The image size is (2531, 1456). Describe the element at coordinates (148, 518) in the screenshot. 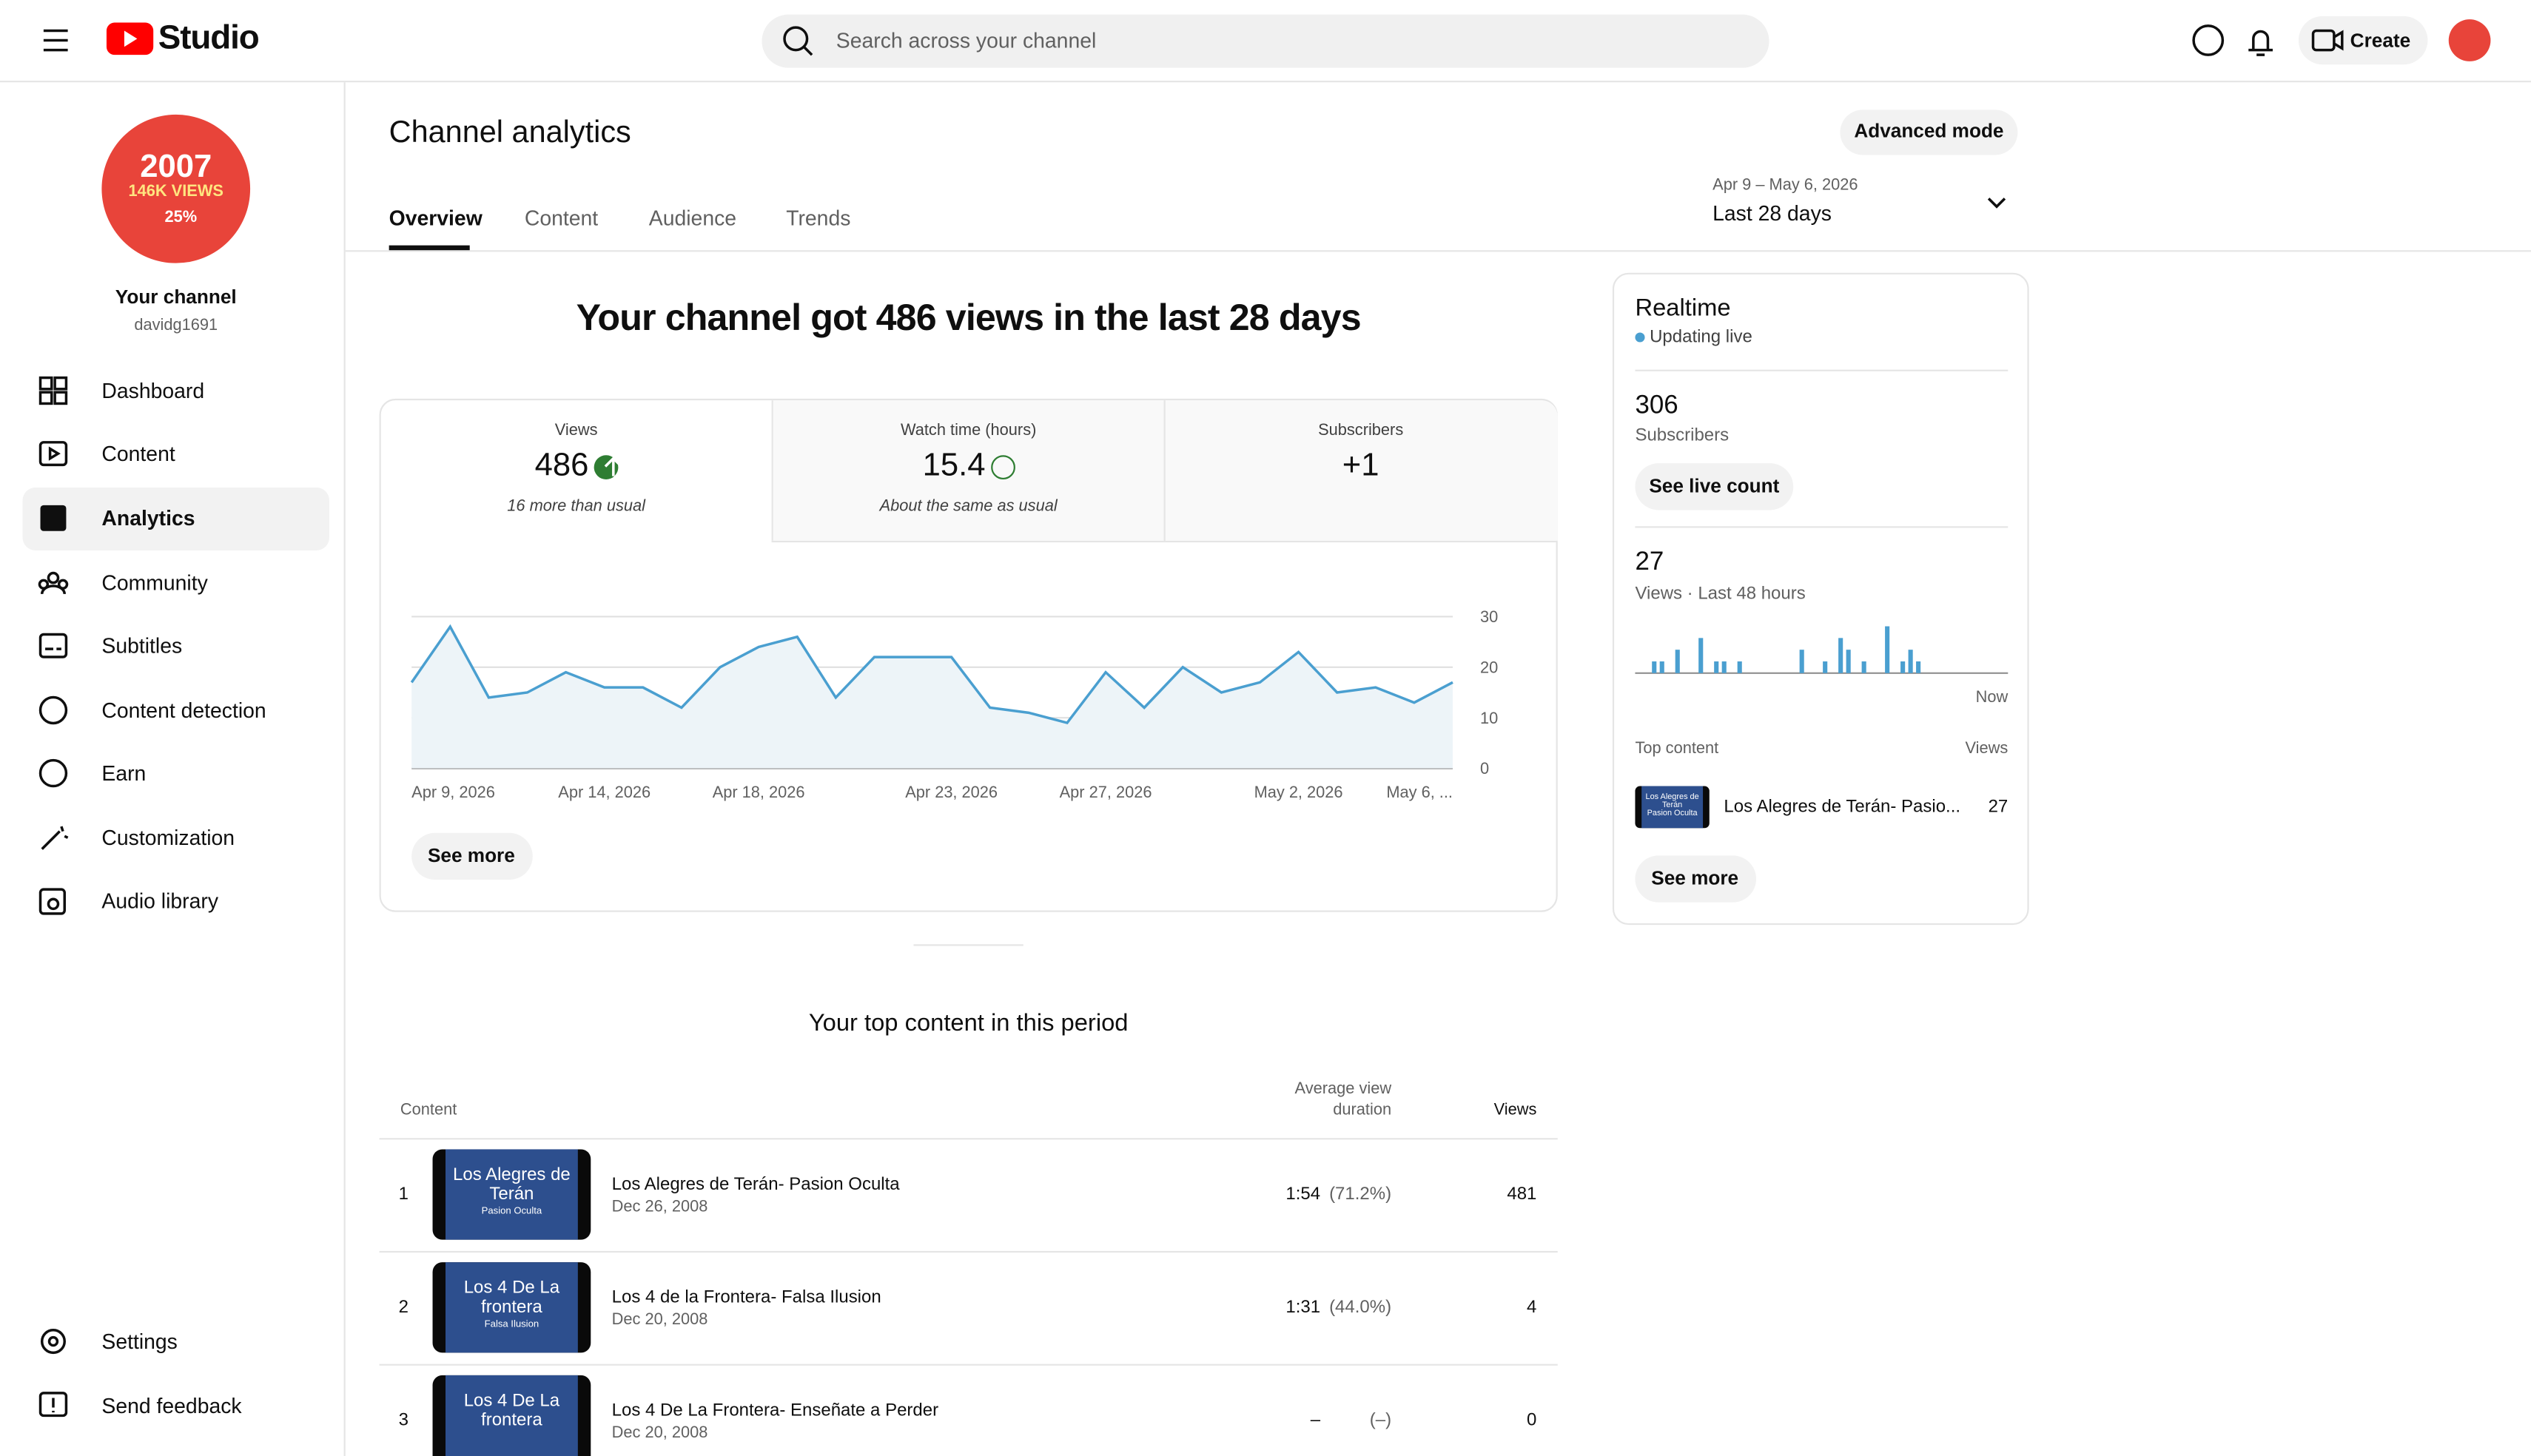

I see `nav-item: Analytics` at that location.